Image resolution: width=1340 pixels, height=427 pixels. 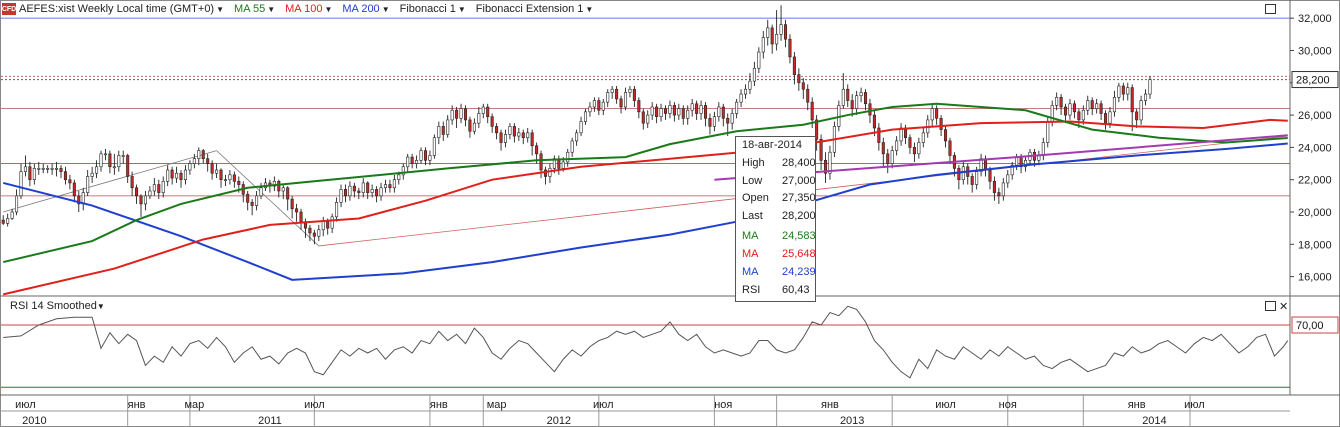 What do you see at coordinates (1284, 307) in the screenshot?
I see `close-rsi-panel-icon: ✕` at bounding box center [1284, 307].